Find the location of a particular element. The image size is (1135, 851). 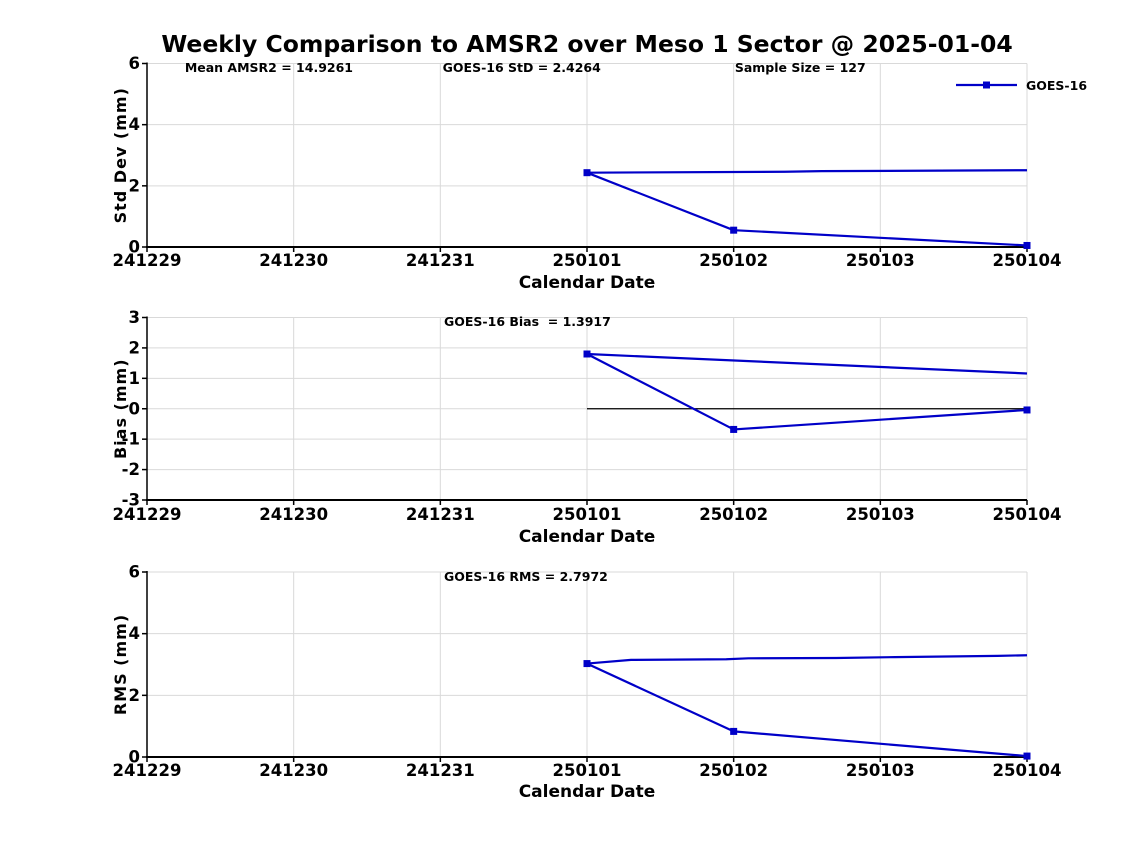

y-tick-label: -3 is located at coordinates (131, 500).